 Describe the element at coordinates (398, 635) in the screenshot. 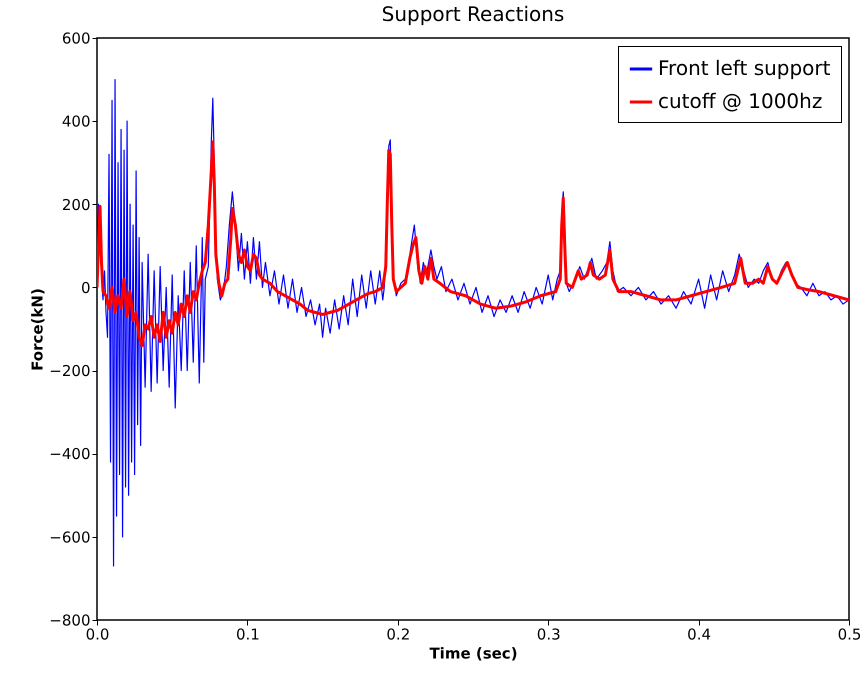

I see `x-tick-label: 0.2` at that location.